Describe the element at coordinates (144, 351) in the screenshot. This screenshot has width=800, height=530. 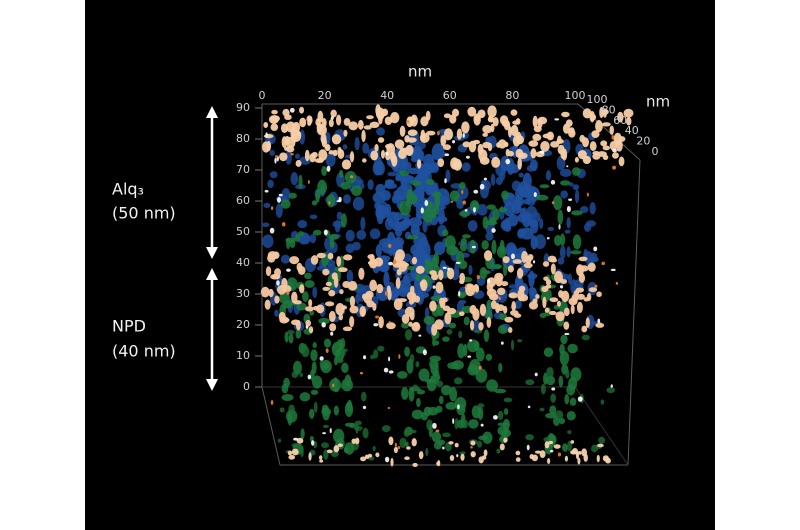
I see `layer-thickness: (40 nm)` at that location.